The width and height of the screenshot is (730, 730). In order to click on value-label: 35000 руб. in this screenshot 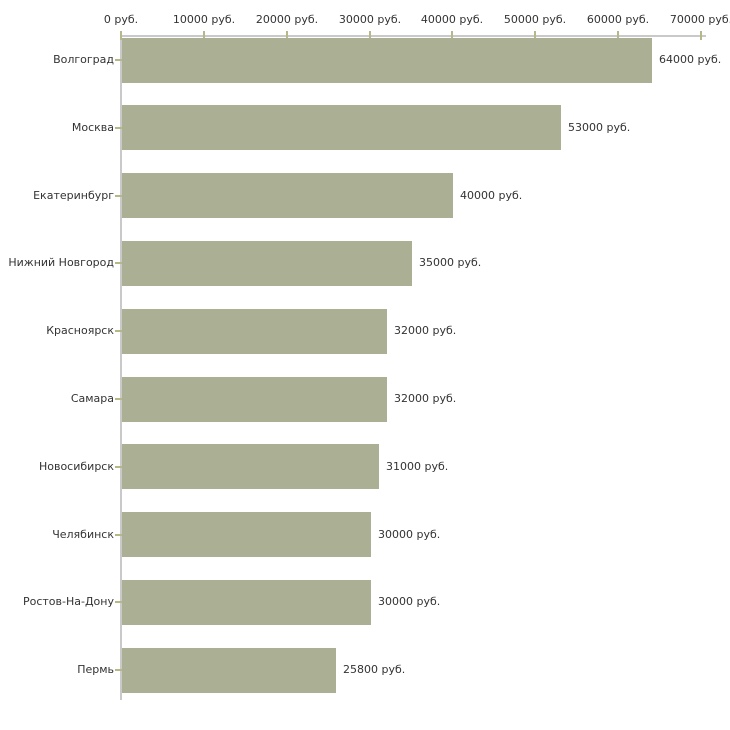, I will do `click(450, 262)`.